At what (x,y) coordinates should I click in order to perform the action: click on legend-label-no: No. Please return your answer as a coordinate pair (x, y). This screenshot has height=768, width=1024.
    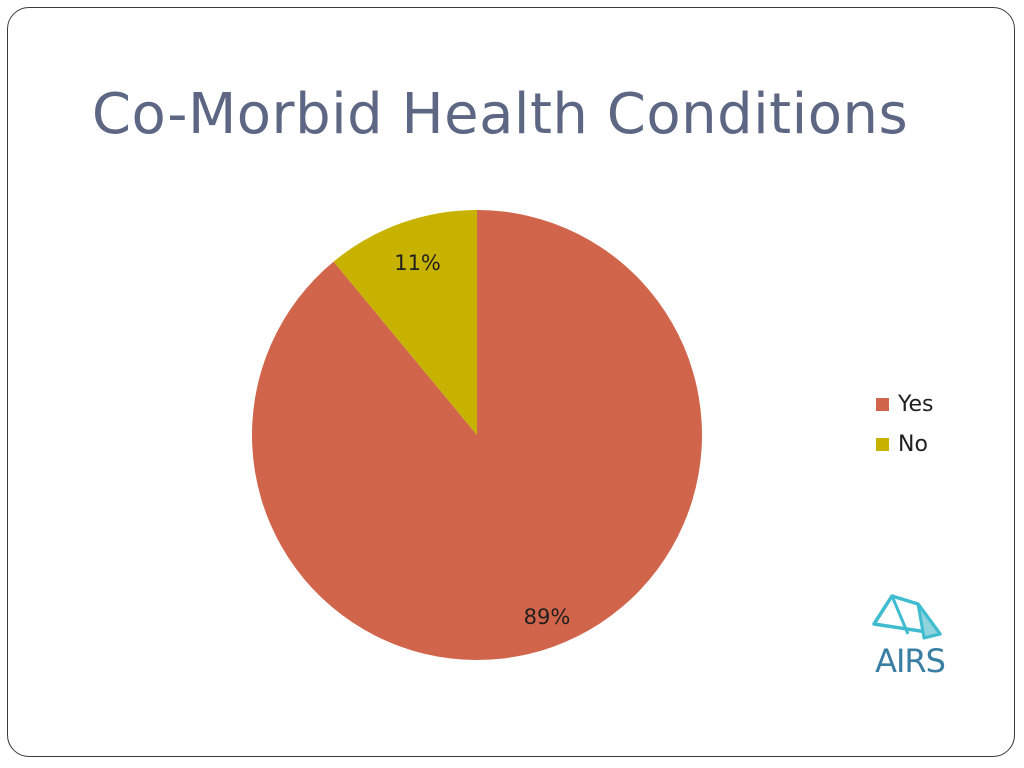
    Looking at the image, I should click on (913, 444).